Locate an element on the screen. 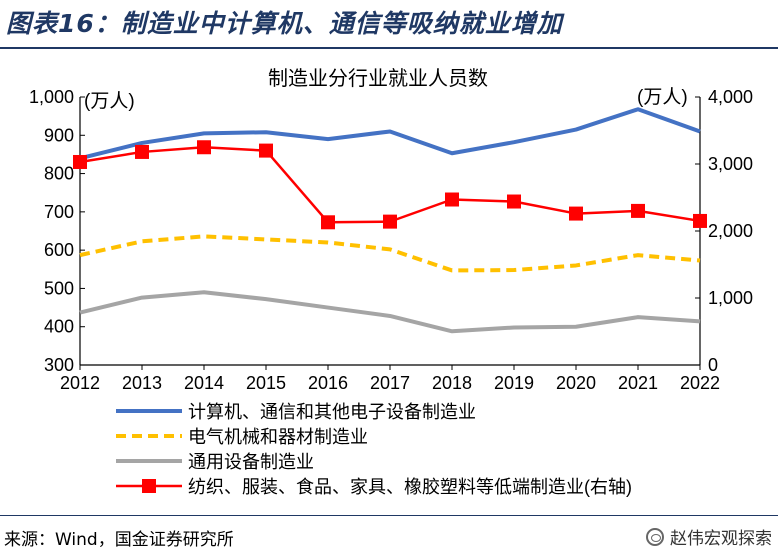 The width and height of the screenshot is (778, 557). source-divider is located at coordinates (389, 515).